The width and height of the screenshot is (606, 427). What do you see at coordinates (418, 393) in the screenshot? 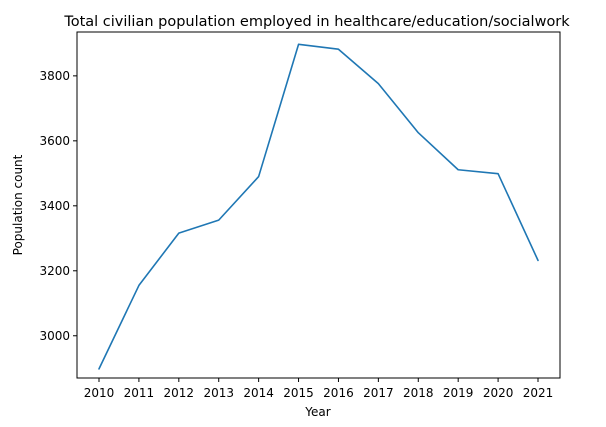
I see `x-tick-label: 2018` at bounding box center [418, 393].